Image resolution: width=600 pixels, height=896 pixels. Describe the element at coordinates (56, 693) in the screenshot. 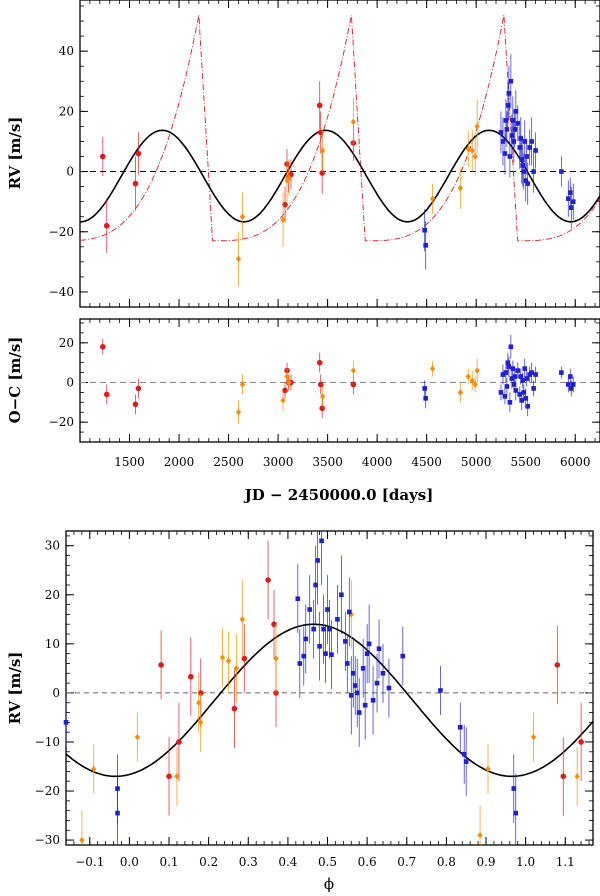

I see `y-tick-label: 0` at that location.